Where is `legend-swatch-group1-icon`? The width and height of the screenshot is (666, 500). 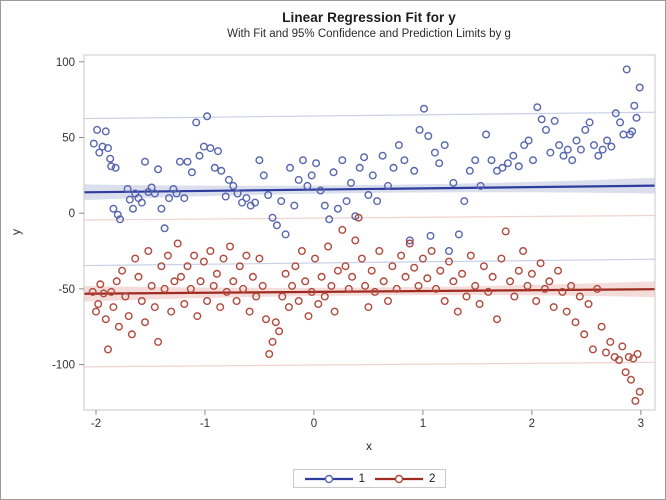
legend-swatch-group1-icon is located at coordinates (328, 478).